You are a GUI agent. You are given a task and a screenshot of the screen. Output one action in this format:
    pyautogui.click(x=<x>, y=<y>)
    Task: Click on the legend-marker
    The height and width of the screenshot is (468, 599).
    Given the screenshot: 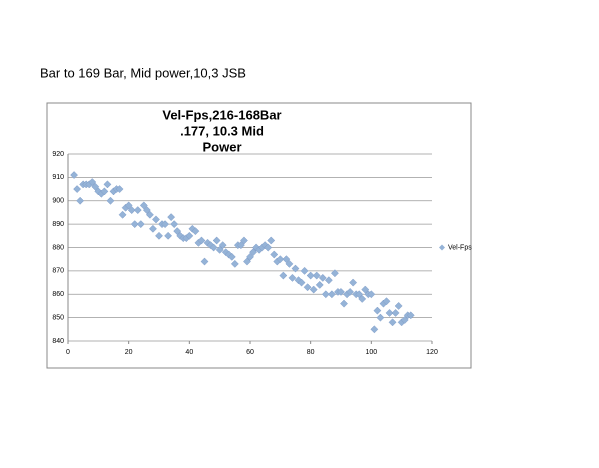 What is the action you would take?
    pyautogui.click(x=442, y=247)
    